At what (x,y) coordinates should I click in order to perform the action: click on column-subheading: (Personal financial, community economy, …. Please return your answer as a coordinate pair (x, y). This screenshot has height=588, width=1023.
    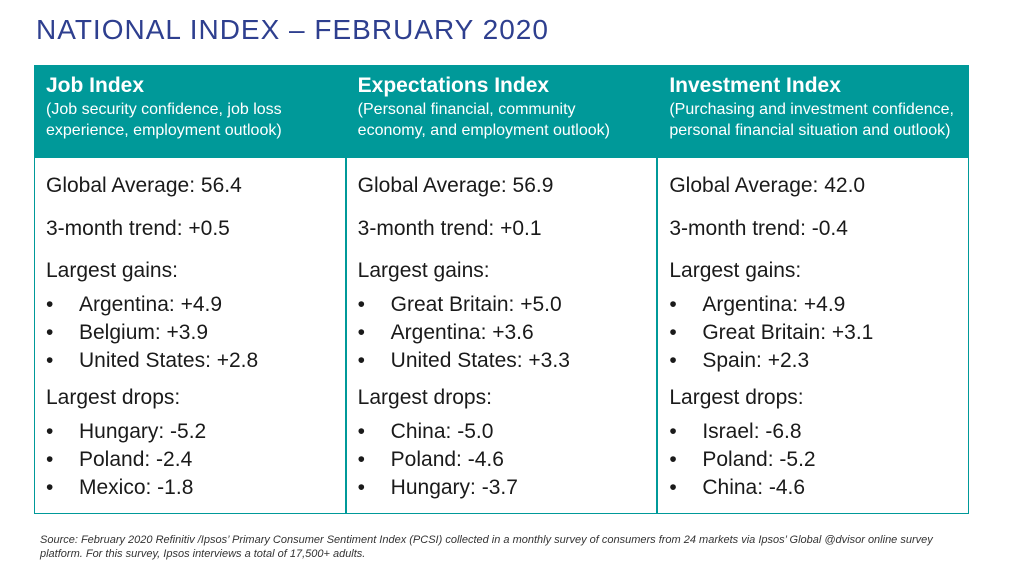
    Looking at the image, I should click on (483, 120).